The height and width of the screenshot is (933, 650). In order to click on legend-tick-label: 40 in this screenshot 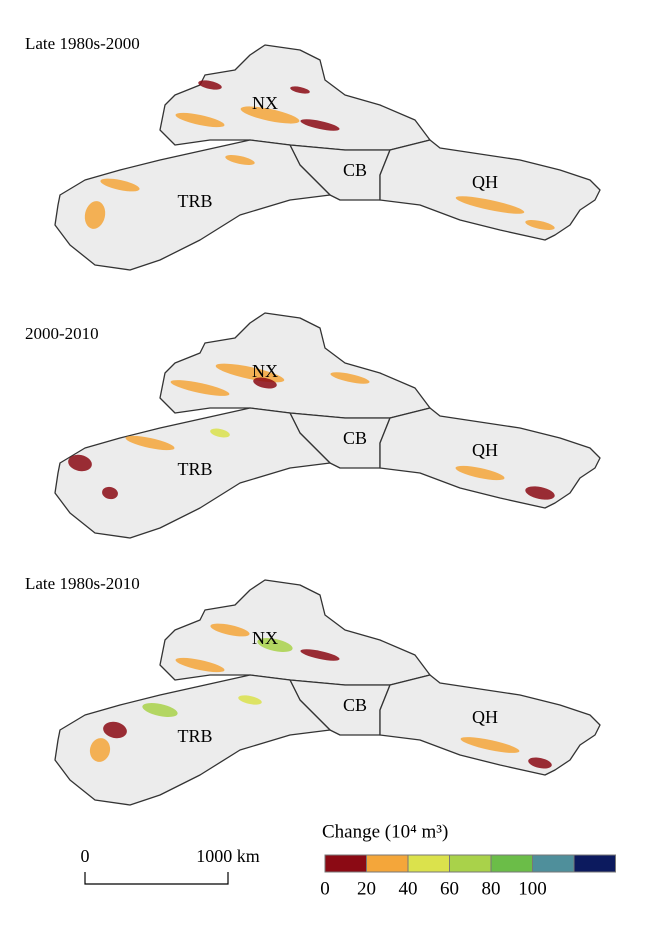, I will do `click(408, 888)`.